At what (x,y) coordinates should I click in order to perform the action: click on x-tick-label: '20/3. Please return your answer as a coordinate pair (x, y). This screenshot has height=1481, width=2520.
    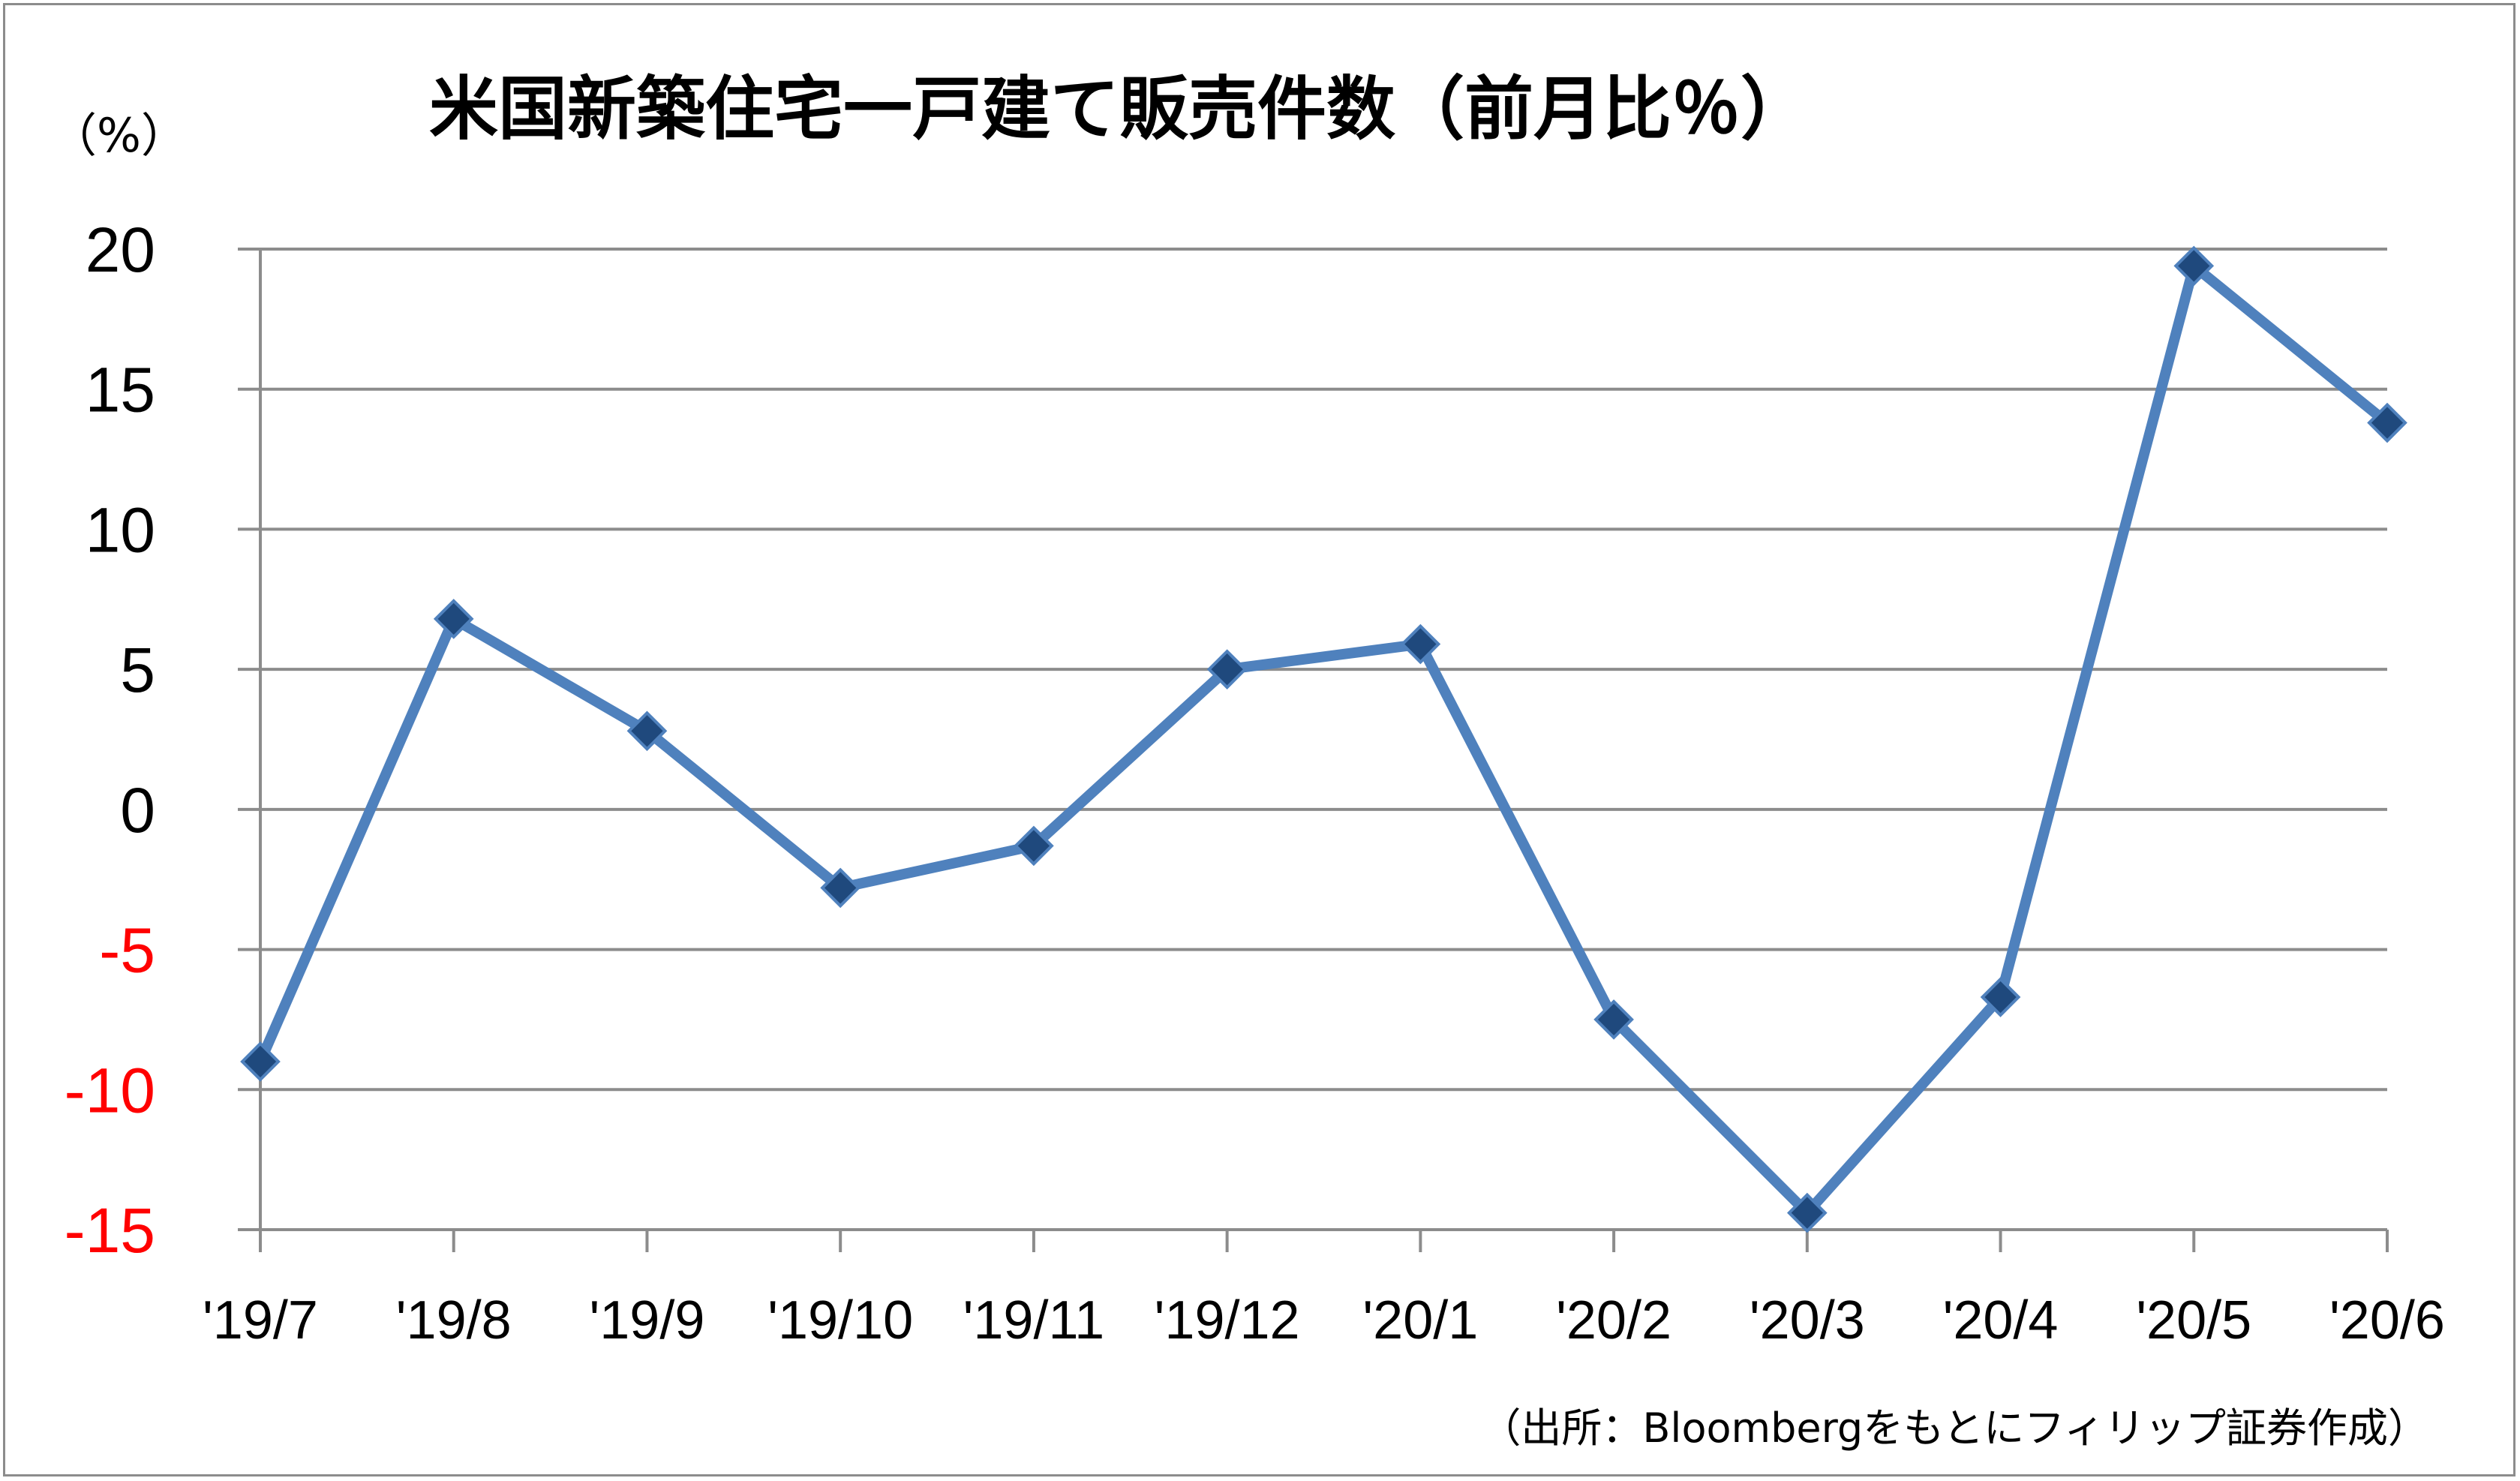
    Looking at the image, I should click on (1807, 1320).